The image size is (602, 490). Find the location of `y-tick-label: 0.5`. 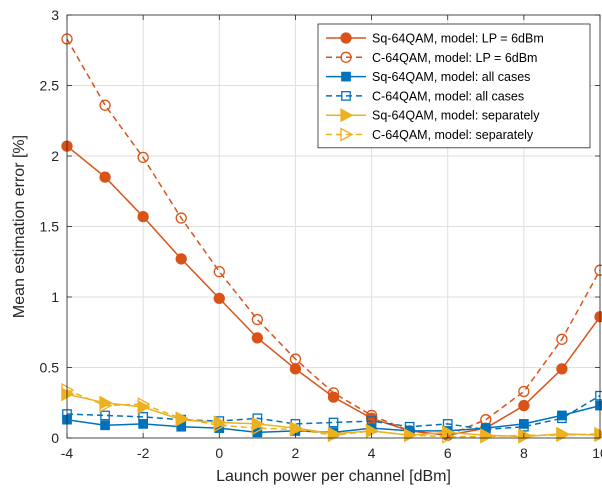

y-tick-label: 0.5 is located at coordinates (50, 368).